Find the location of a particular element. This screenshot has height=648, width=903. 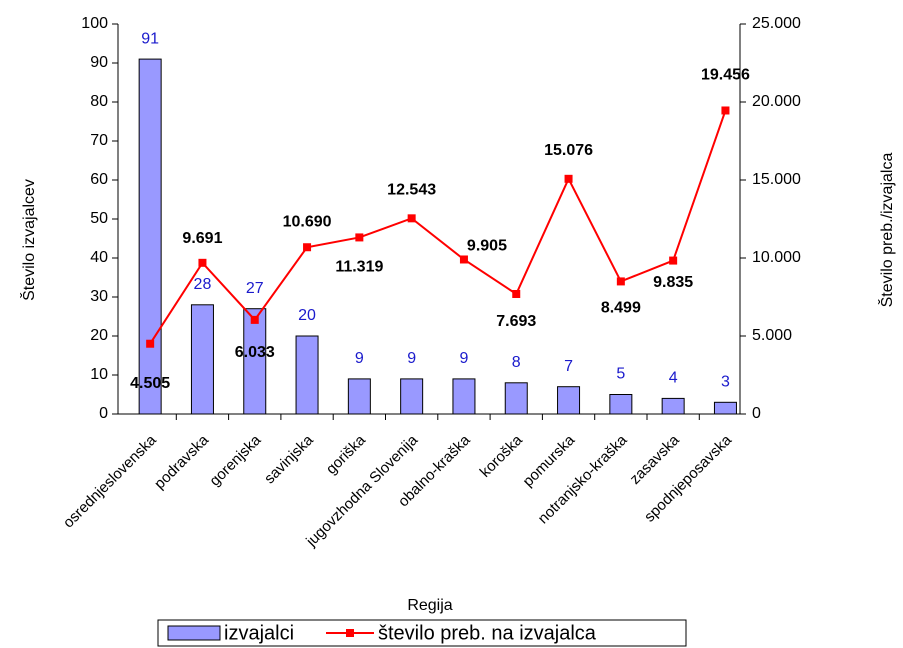

x-tick-label: savinjska is located at coordinates (289, 459).